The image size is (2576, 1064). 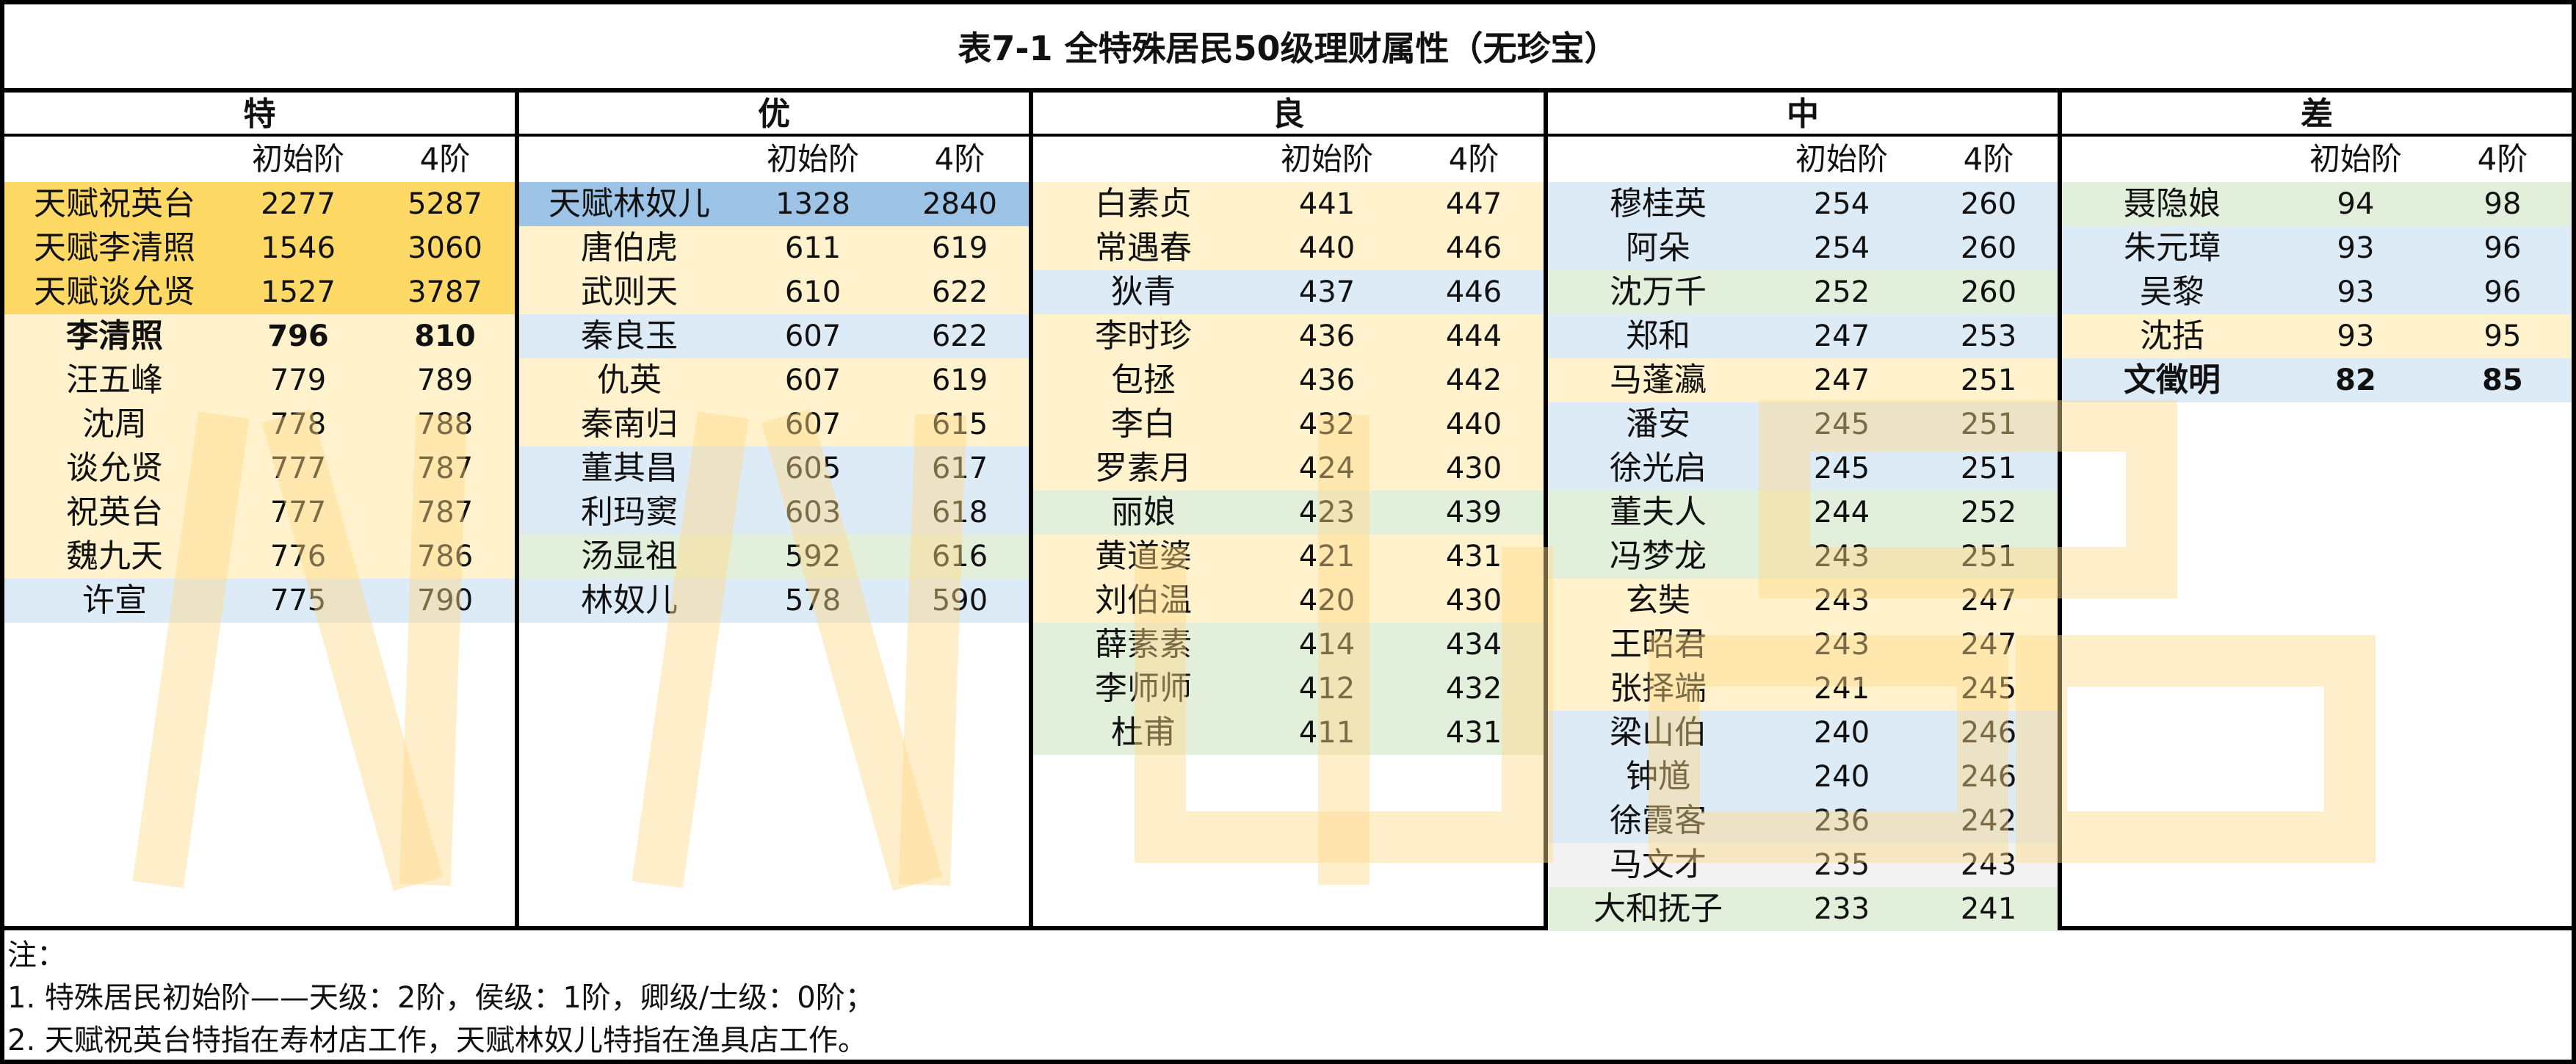 What do you see at coordinates (1288, 114) in the screenshot?
I see `grade-label: 良` at bounding box center [1288, 114].